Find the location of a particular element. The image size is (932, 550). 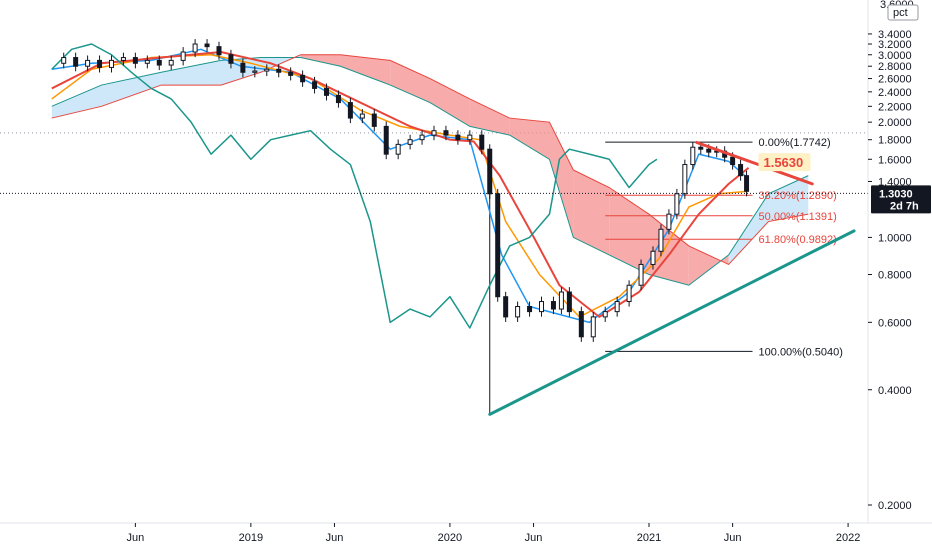

fib-level-label: 38.20%(1.2890) is located at coordinates (798, 196).